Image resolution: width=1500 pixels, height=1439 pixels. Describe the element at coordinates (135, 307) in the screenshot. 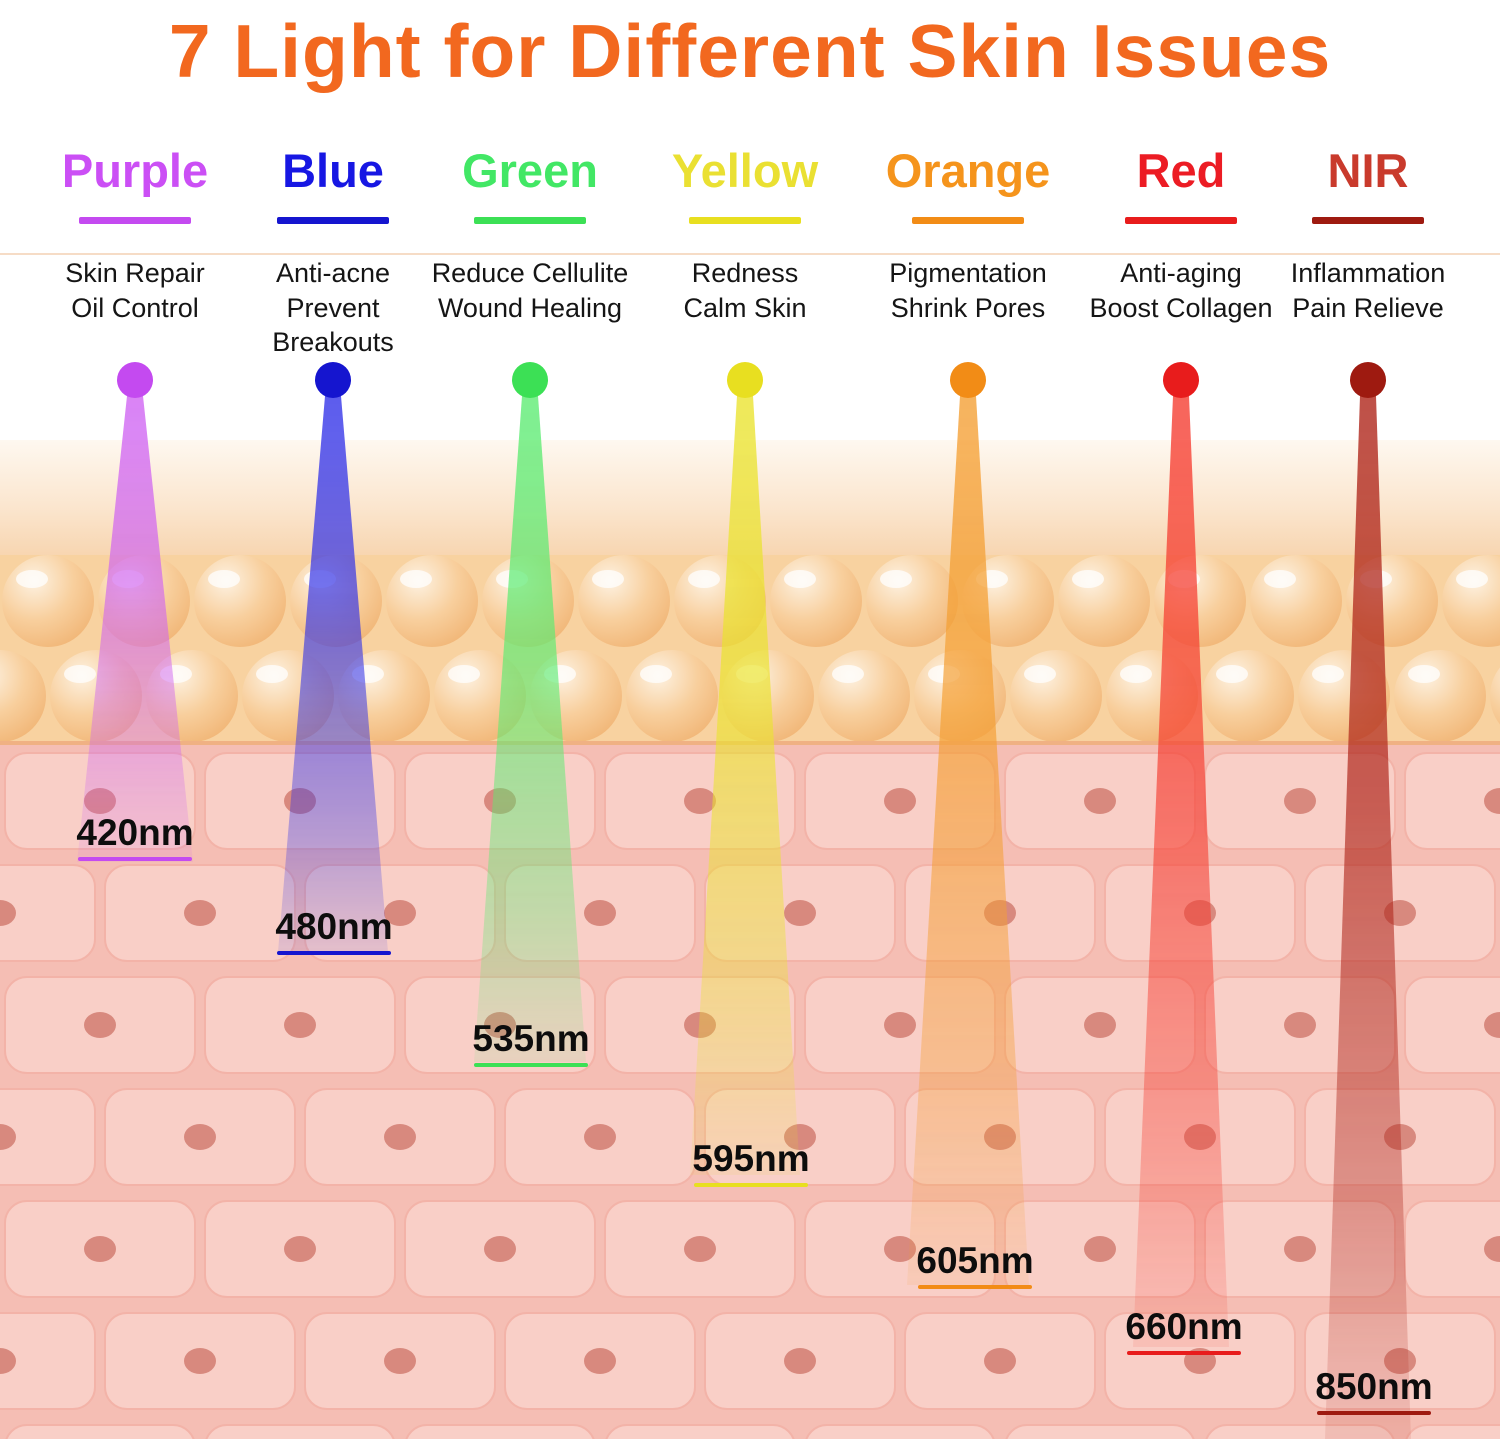

I see `benefit-line: Oil Control` at that location.